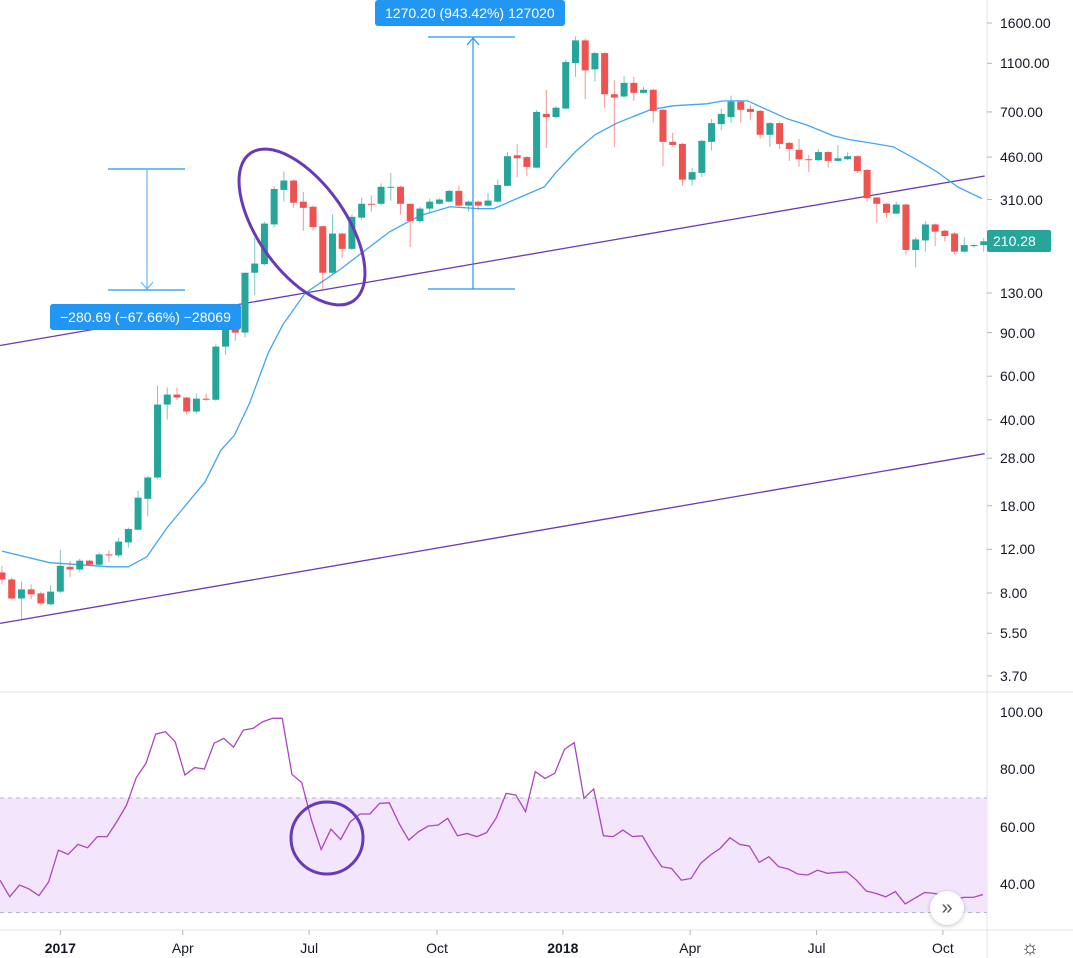 The height and width of the screenshot is (958, 1073). I want to click on price-tick-label: 5.50, so click(1014, 633).